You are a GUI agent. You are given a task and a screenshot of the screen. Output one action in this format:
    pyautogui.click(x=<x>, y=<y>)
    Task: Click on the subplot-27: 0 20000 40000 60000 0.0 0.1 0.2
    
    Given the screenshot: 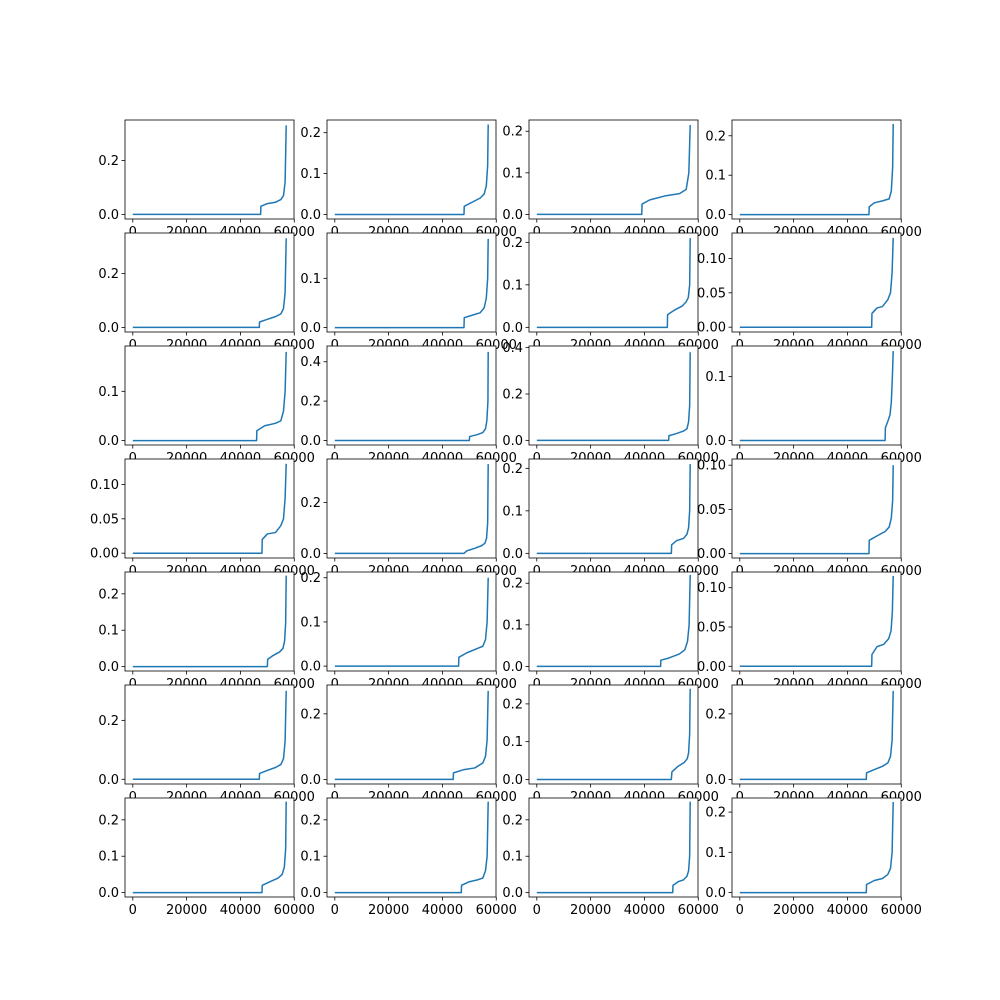 What is the action you would take?
    pyautogui.click(x=610, y=857)
    